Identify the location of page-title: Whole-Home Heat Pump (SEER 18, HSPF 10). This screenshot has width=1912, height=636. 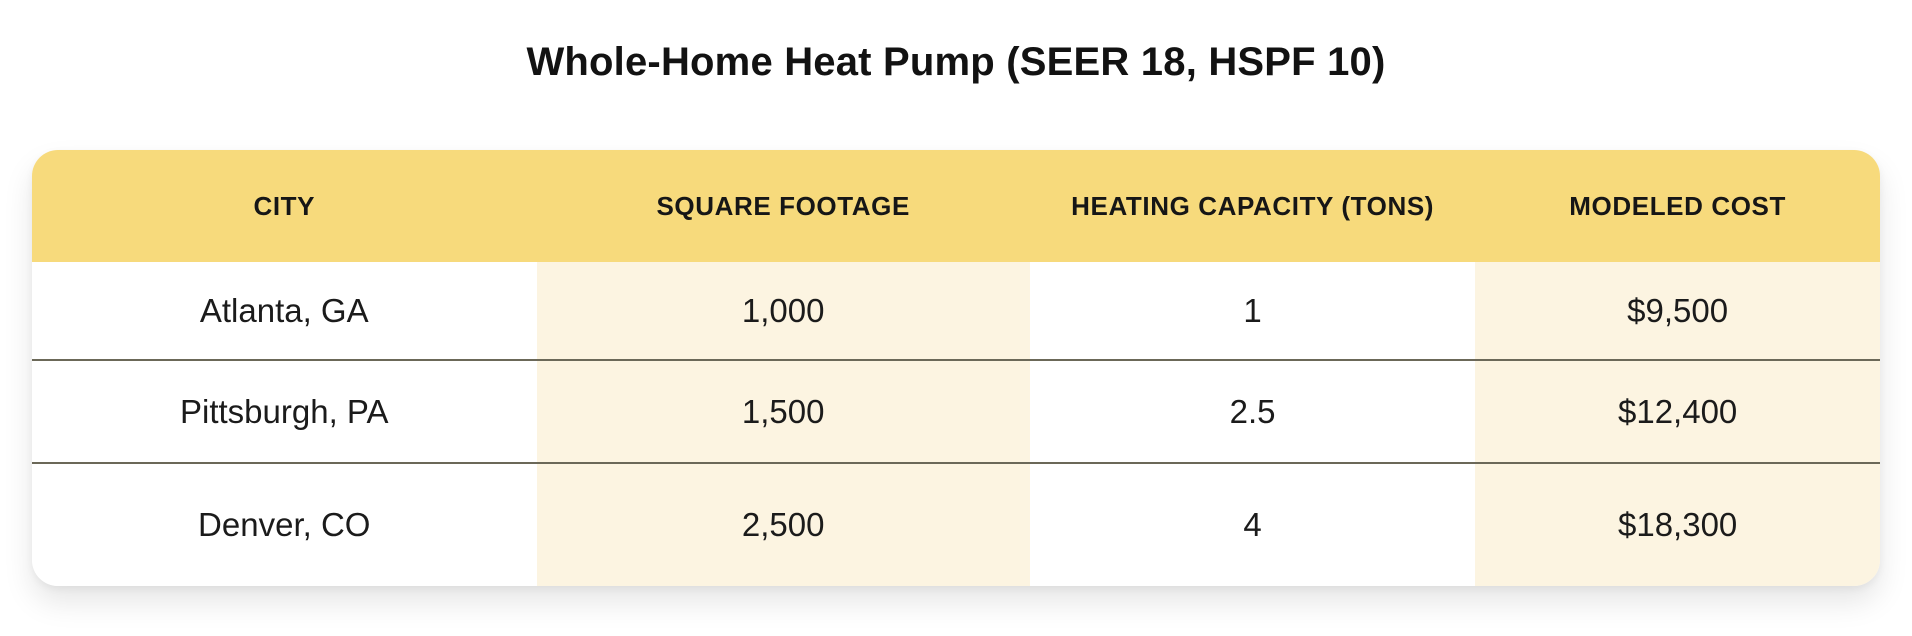
(956, 62).